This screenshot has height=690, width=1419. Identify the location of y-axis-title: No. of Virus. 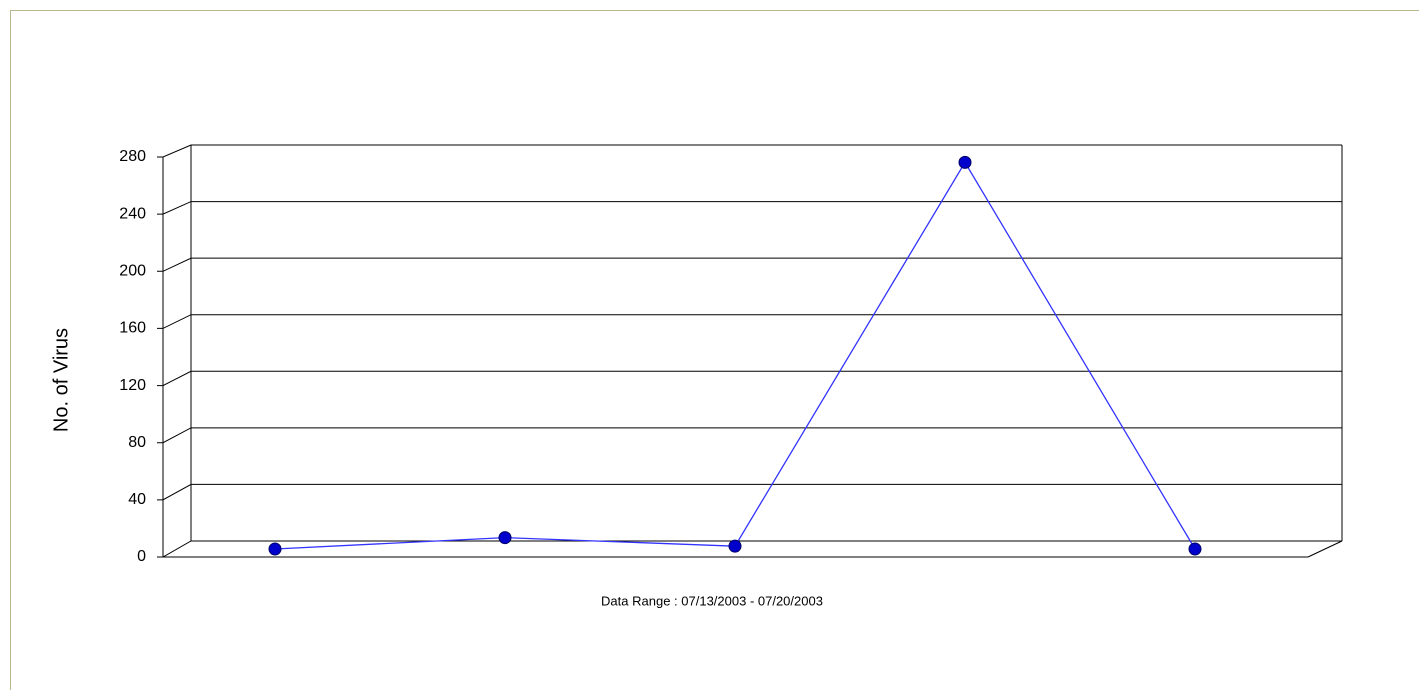
(61, 380).